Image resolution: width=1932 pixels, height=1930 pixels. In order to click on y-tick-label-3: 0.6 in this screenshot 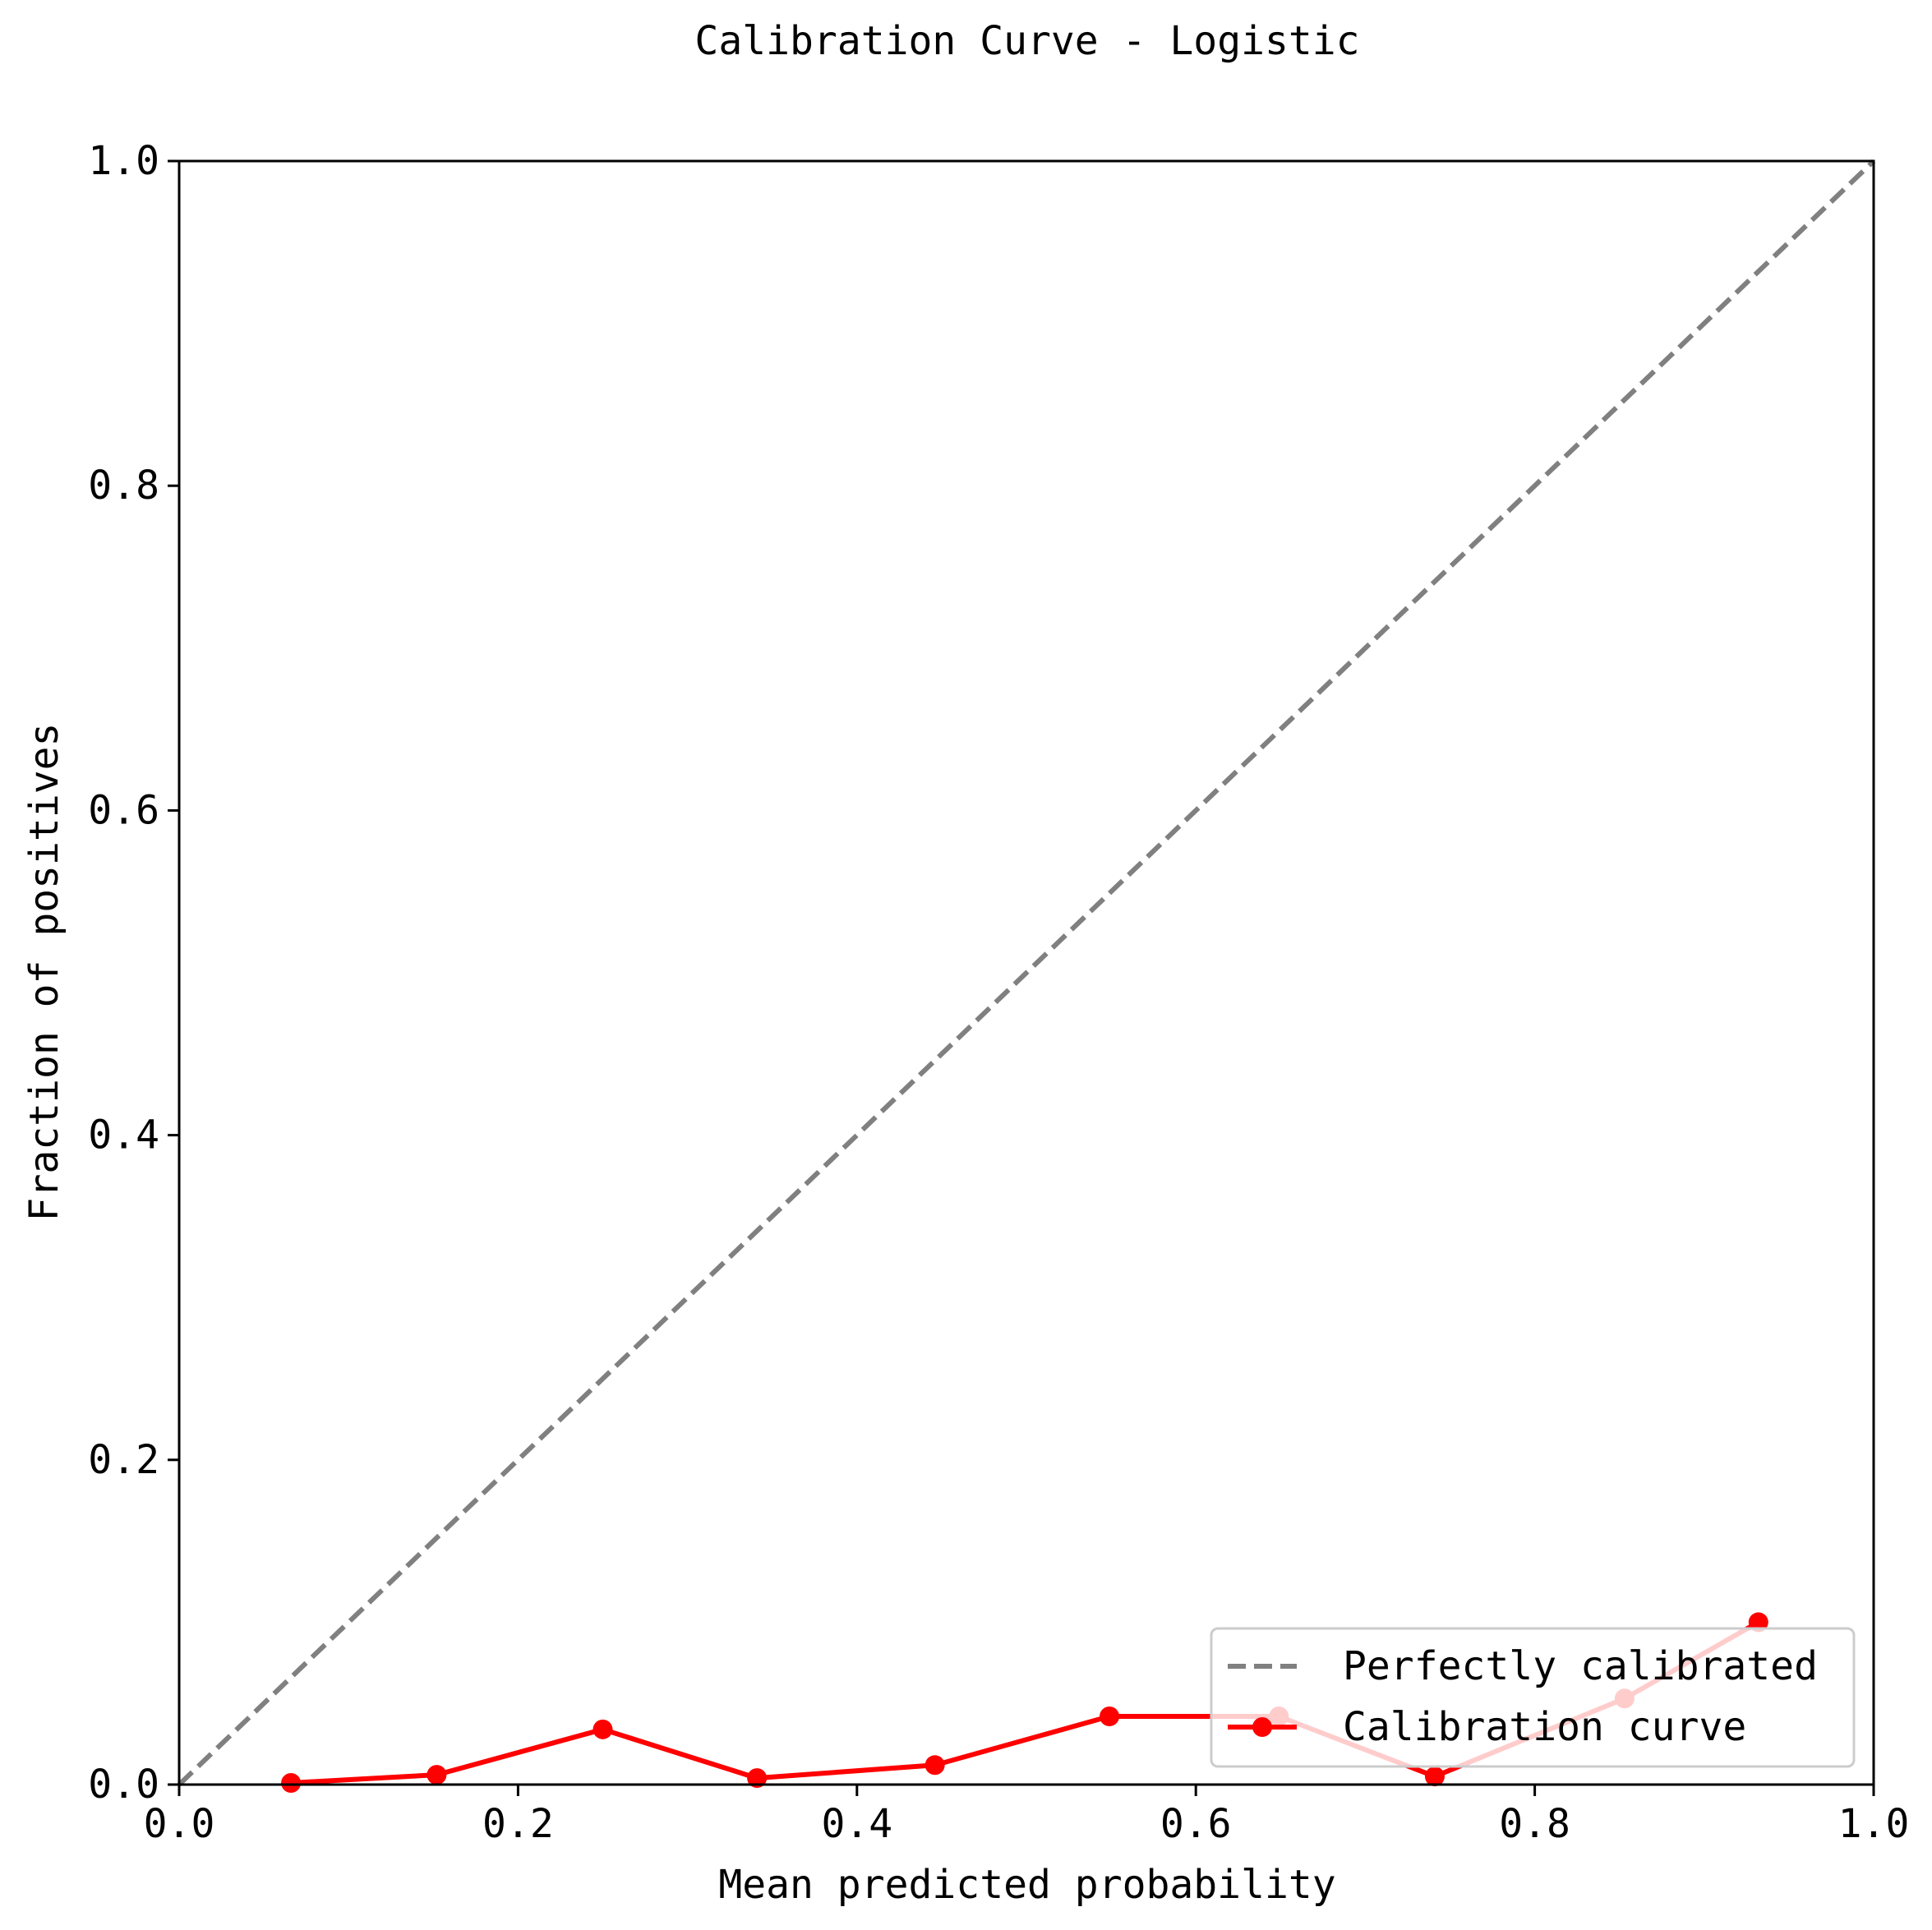, I will do `click(124, 810)`.